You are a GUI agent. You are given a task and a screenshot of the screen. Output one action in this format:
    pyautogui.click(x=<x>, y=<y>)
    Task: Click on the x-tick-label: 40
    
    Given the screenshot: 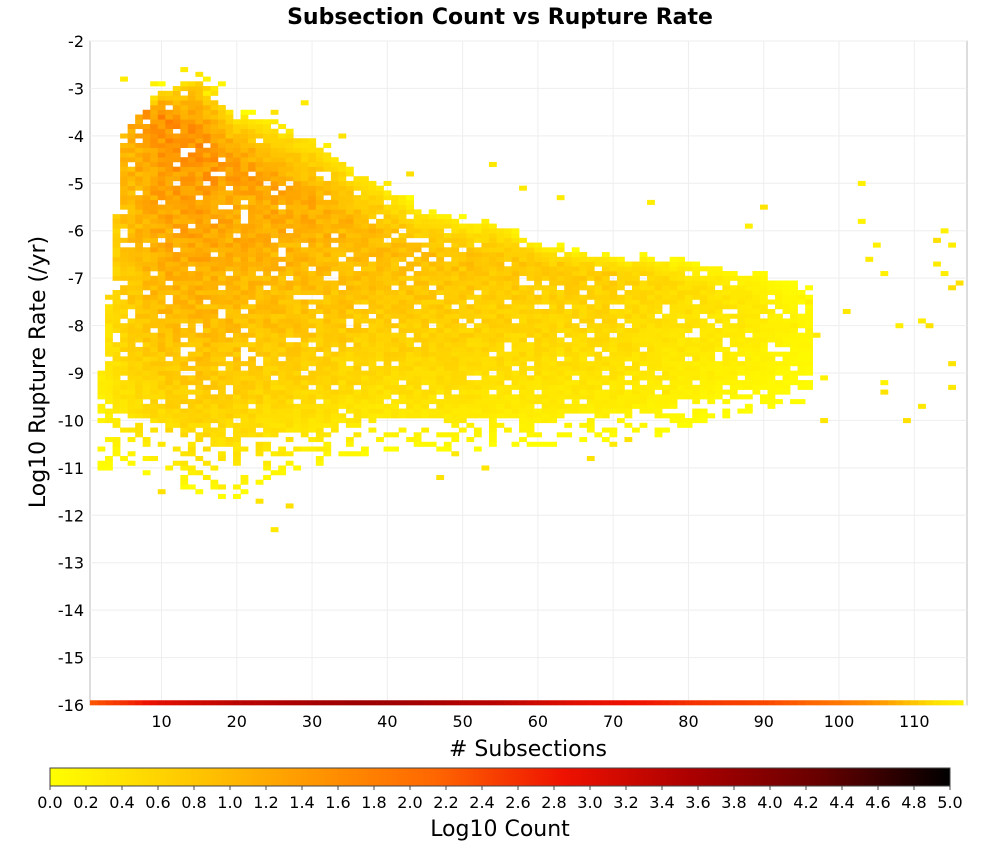 What is the action you would take?
    pyautogui.click(x=387, y=721)
    